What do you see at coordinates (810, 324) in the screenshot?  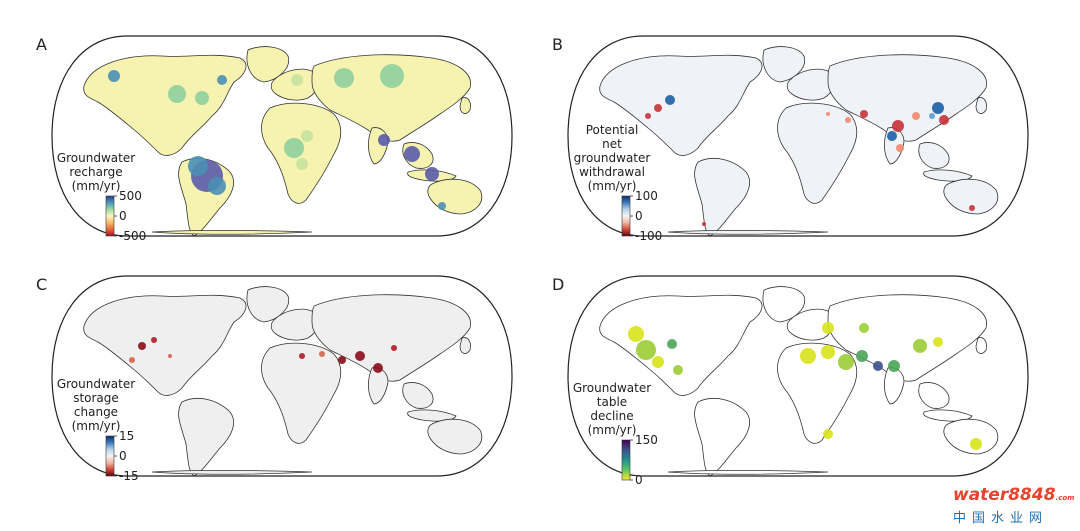 I see `landmass-europe` at bounding box center [810, 324].